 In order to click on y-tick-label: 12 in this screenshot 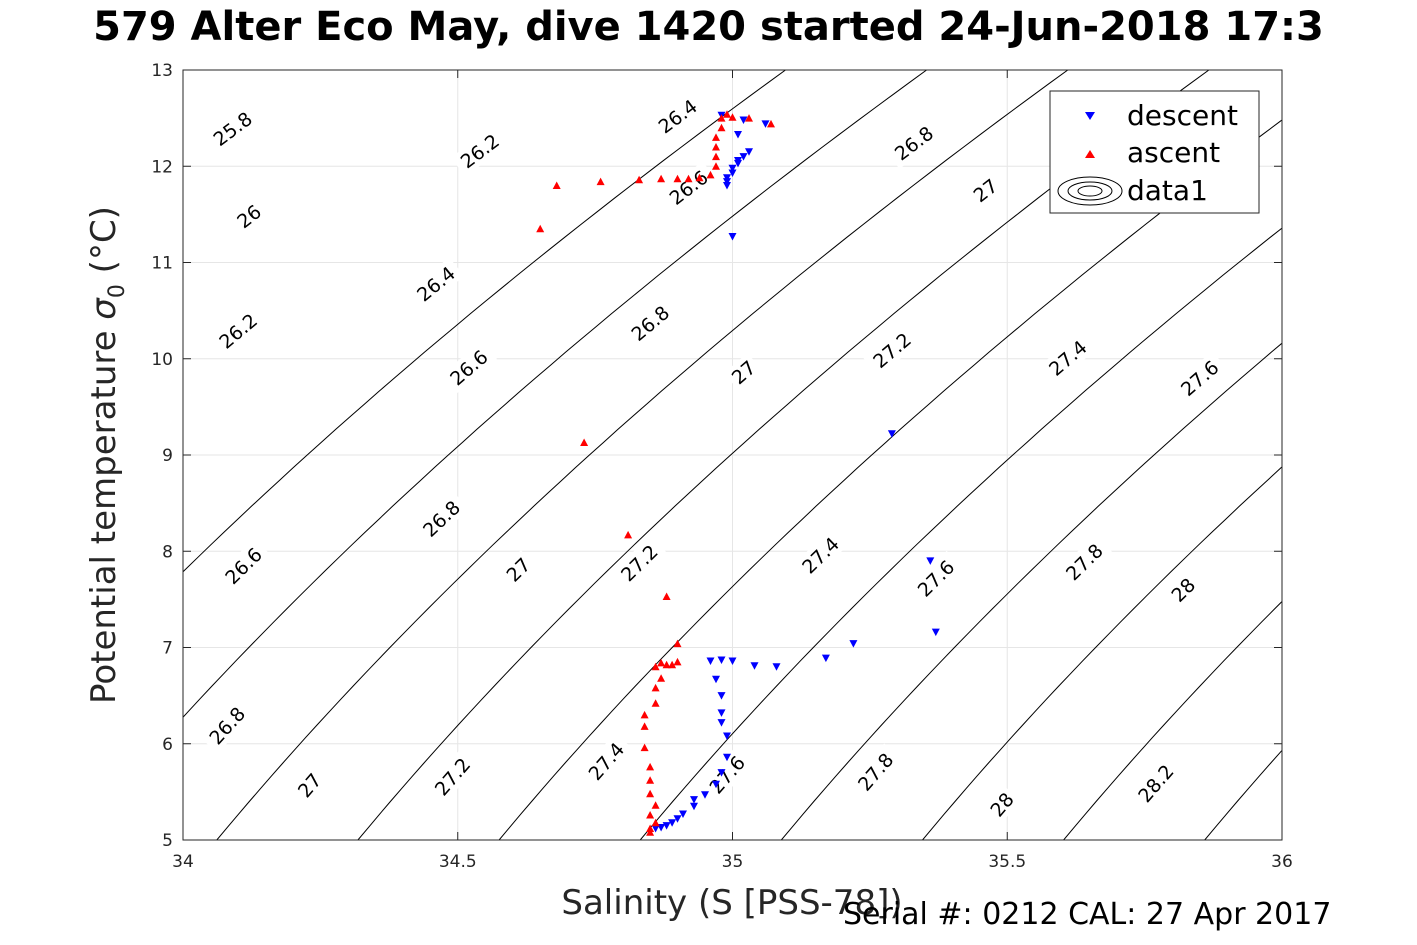, I will do `click(162, 167)`.